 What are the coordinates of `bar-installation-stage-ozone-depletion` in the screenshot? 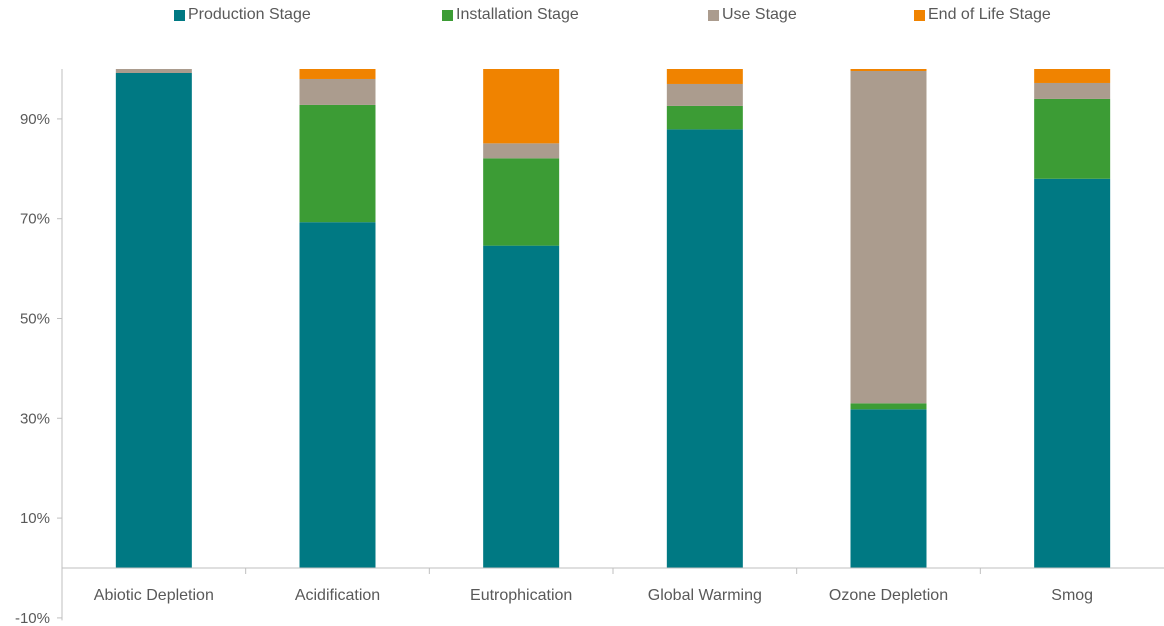 It's located at (888, 406).